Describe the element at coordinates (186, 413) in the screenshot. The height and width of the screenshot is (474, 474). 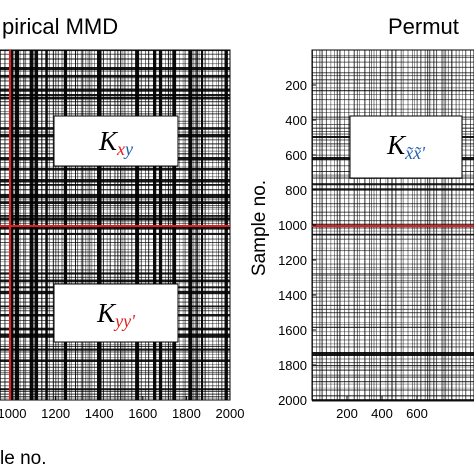
I see `left-x-tick-label: 1800` at that location.